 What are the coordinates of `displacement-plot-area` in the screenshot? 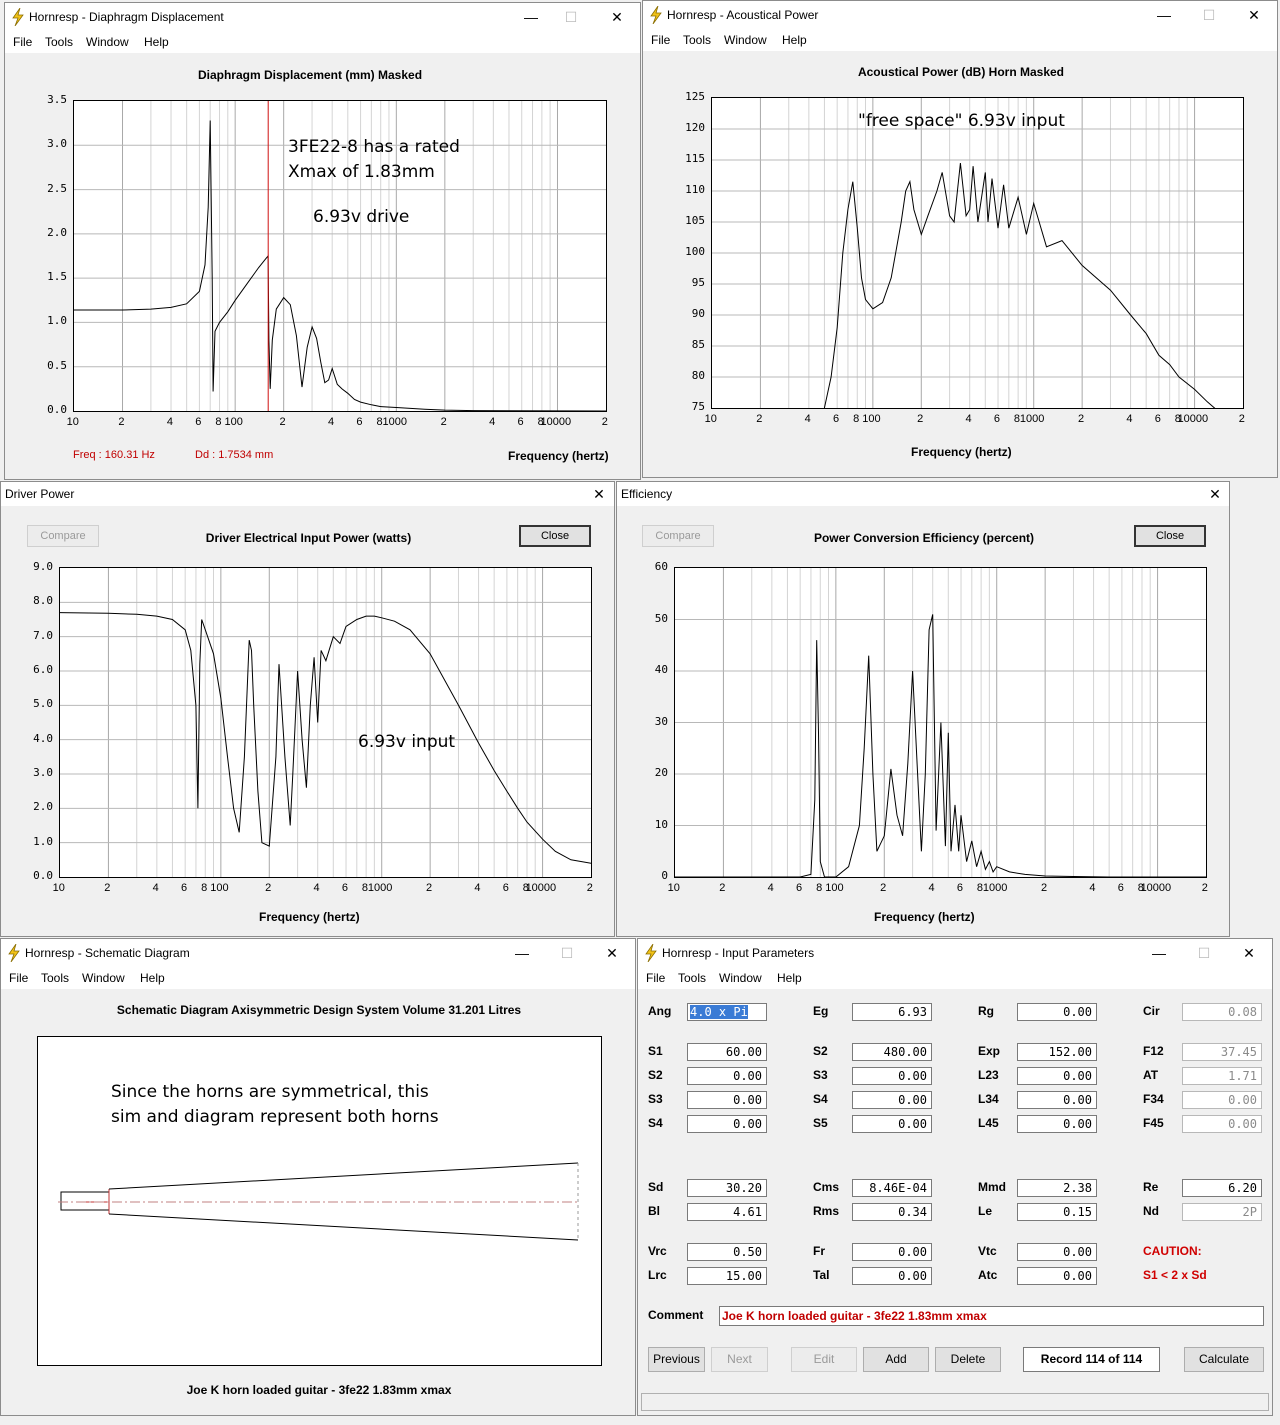 It's located at (340, 256).